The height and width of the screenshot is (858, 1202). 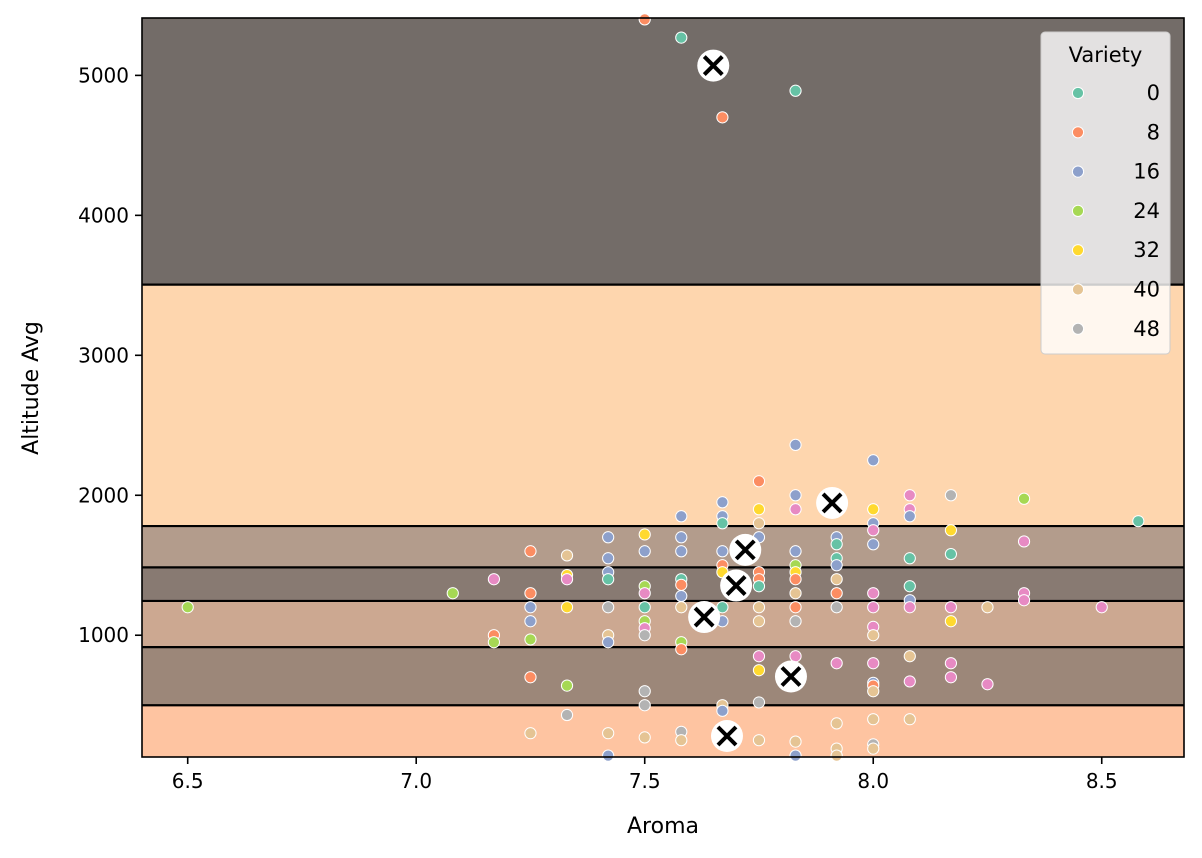 What do you see at coordinates (1146, 172) in the screenshot?
I see `legend-label: 16` at bounding box center [1146, 172].